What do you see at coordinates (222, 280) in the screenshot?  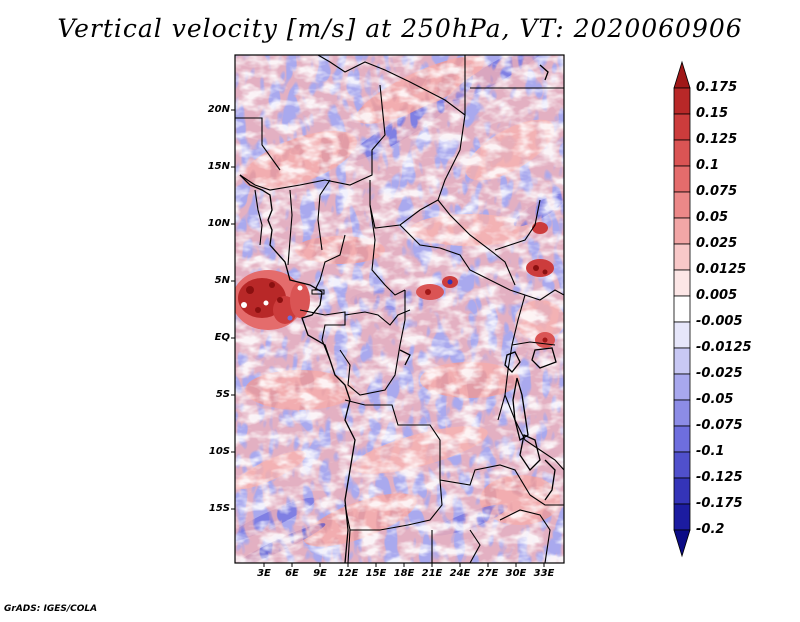 I see `lat-label-5n: 5N` at bounding box center [222, 280].